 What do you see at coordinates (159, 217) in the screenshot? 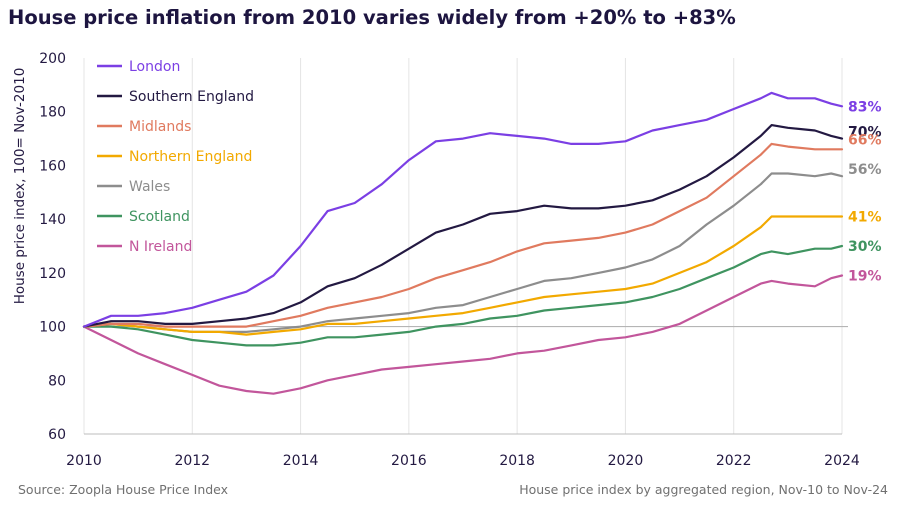
I see `legend-label: Scotland` at bounding box center [159, 217].